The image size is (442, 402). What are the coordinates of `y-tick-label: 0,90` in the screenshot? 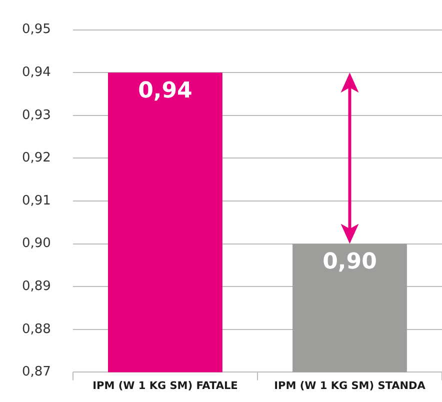 It's located at (36, 244).